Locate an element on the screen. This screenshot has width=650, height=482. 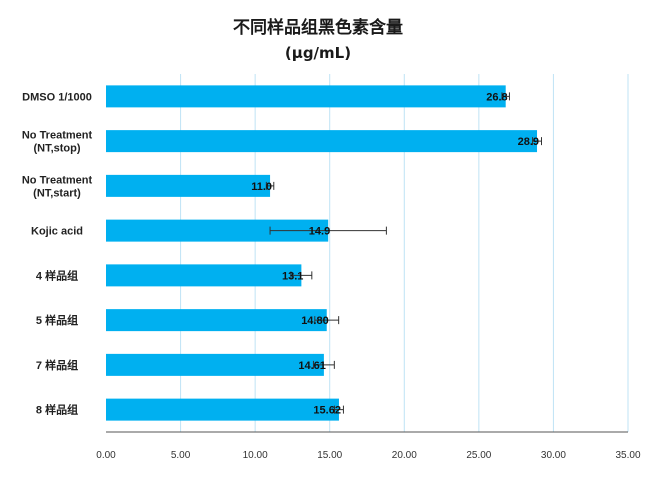
chart-title: 不同样品组黑色素含量 is located at coordinates (318, 27).